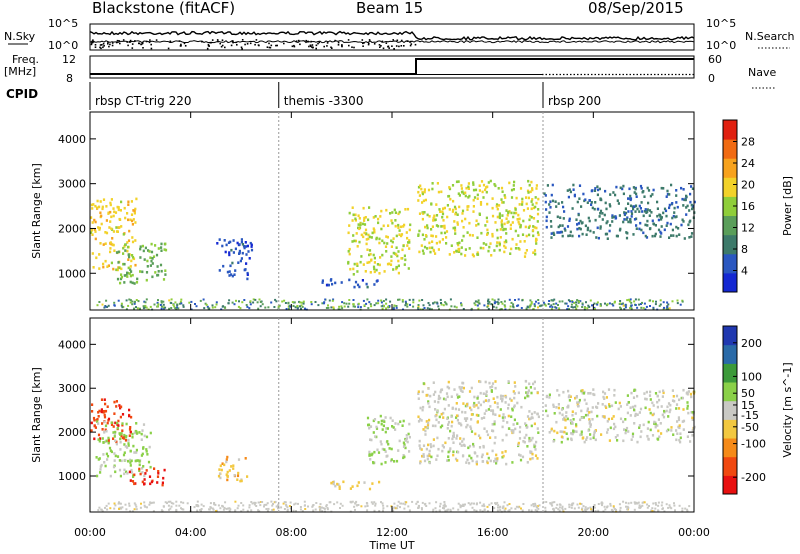 The height and width of the screenshot is (554, 800). I want to click on velocity-y-tick-label: 1000, so click(72, 476).